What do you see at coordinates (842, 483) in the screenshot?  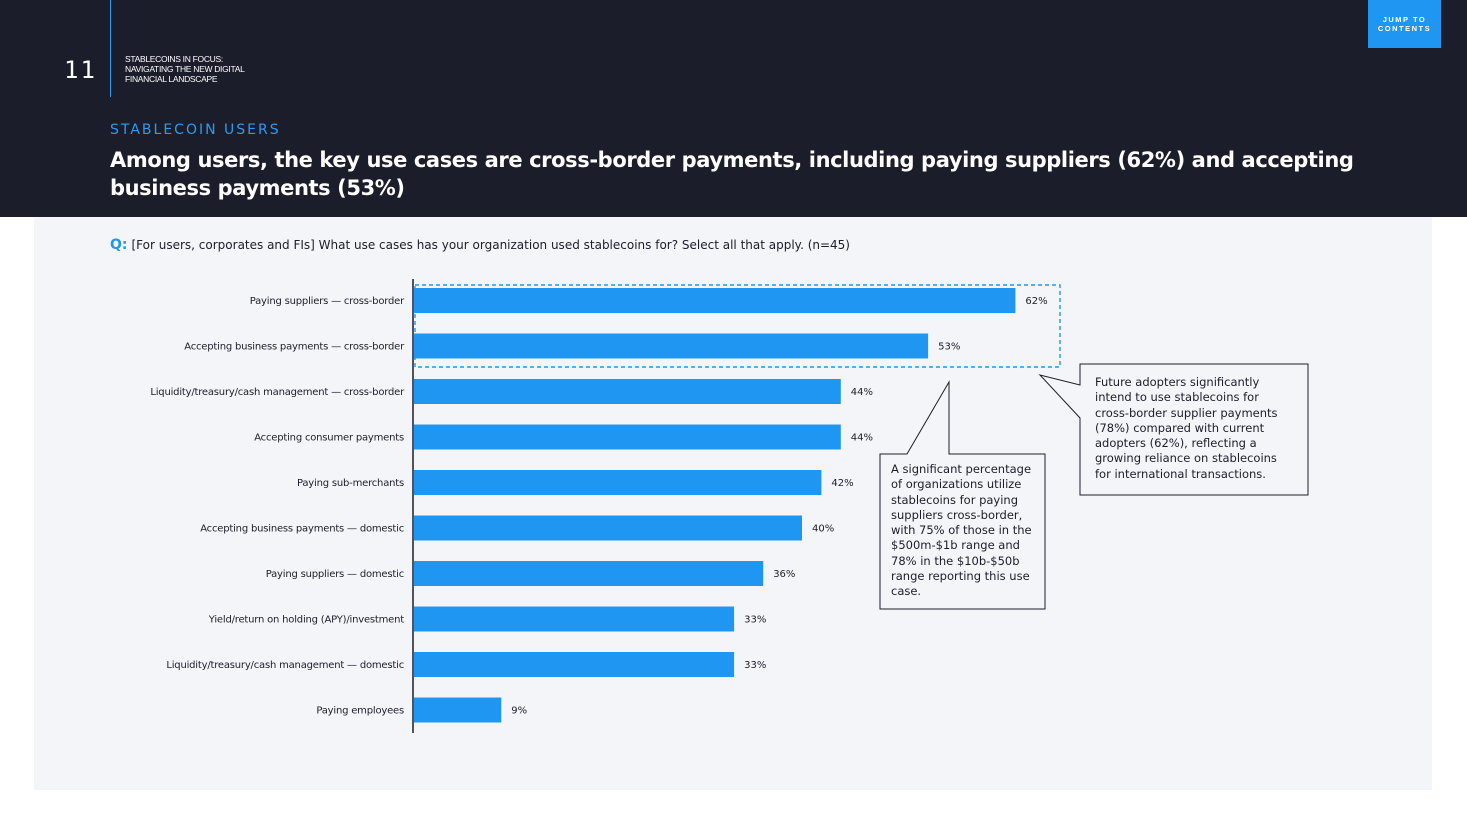 I see `value-label-4: 42%` at bounding box center [842, 483].